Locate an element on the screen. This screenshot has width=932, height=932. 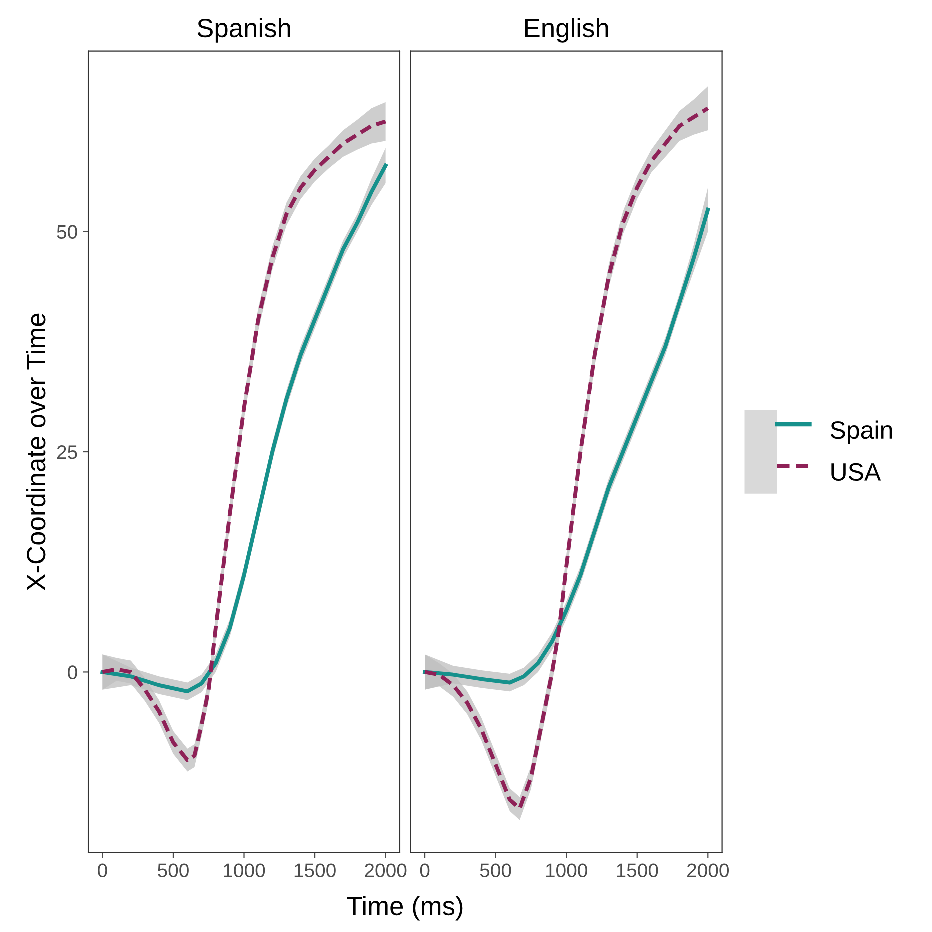
legend-label: Spain is located at coordinates (861, 432).